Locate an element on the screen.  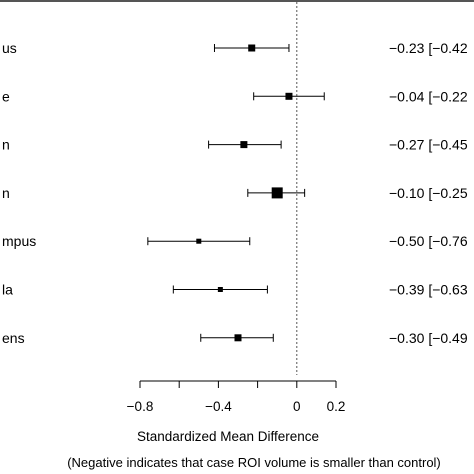
effect-value-text: −0.27 [−0.45 is located at coordinates (428, 145).